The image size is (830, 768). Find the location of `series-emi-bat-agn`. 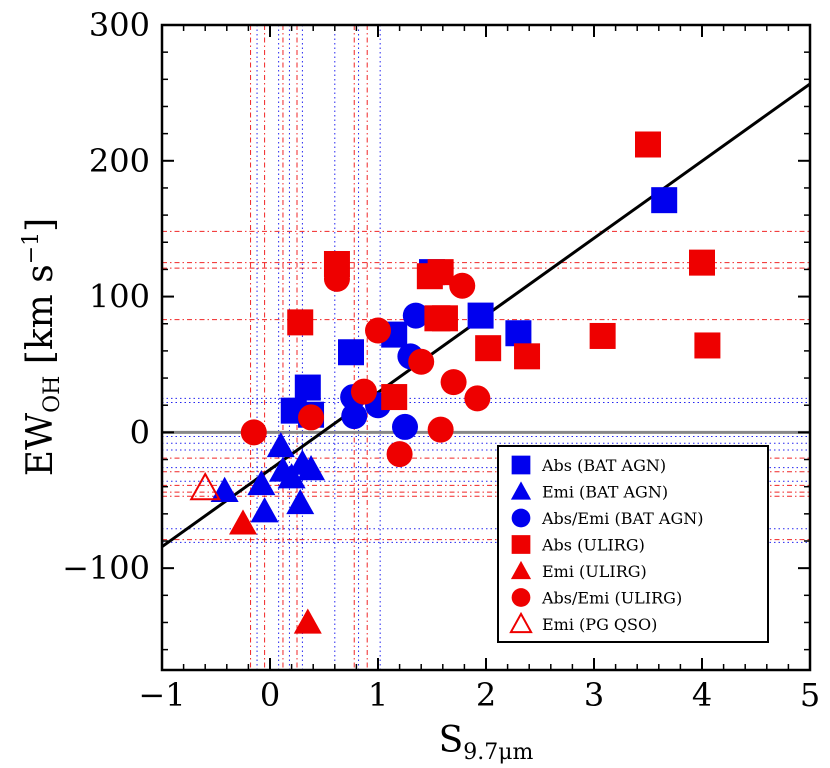

series-emi-bat-agn is located at coordinates (268, 477).